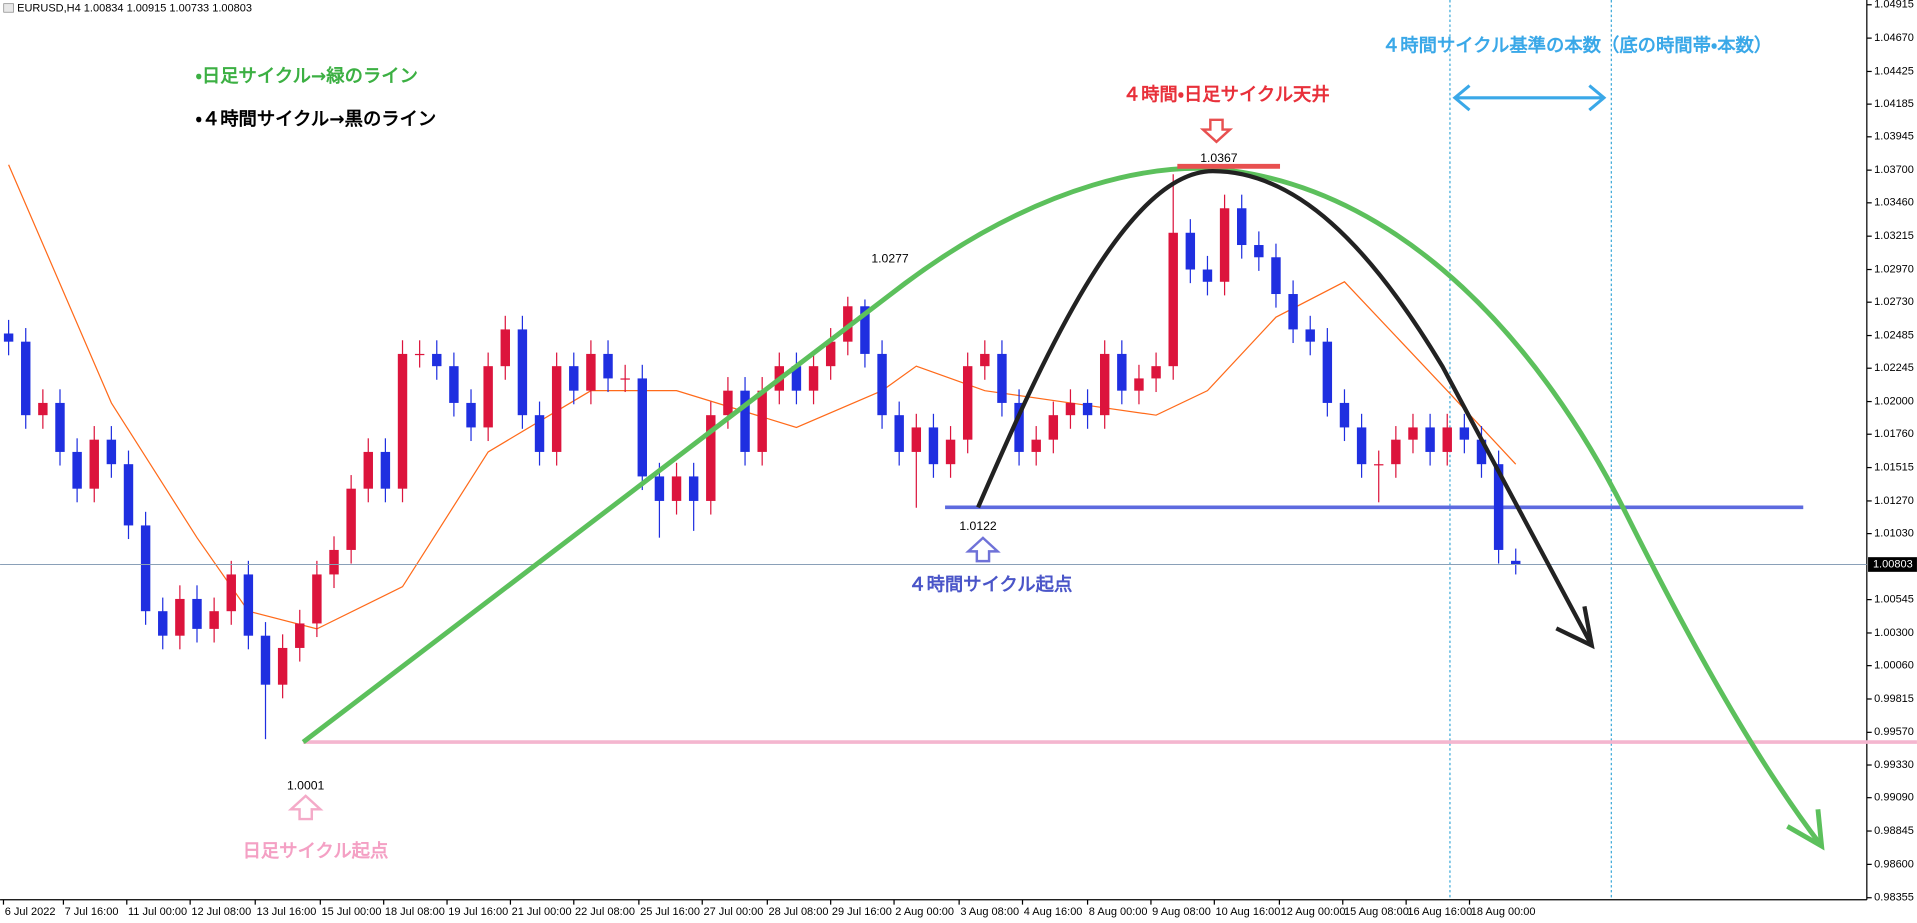 Image resolution: width=1917 pixels, height=923 pixels. What do you see at coordinates (605, 912) in the screenshot?
I see `x-tick-label: 22 Jul 08:00` at bounding box center [605, 912].